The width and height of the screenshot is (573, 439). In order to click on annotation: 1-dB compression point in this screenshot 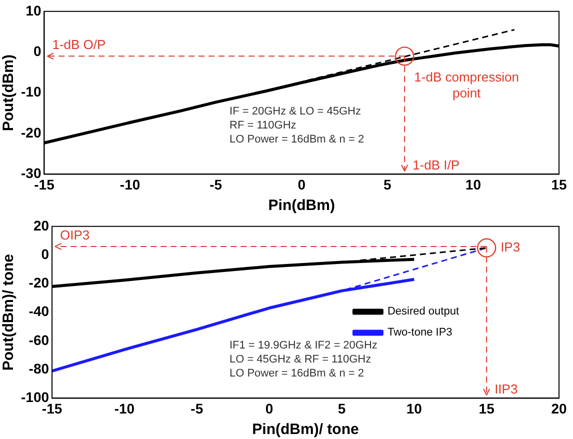, I will do `click(466, 85)`.